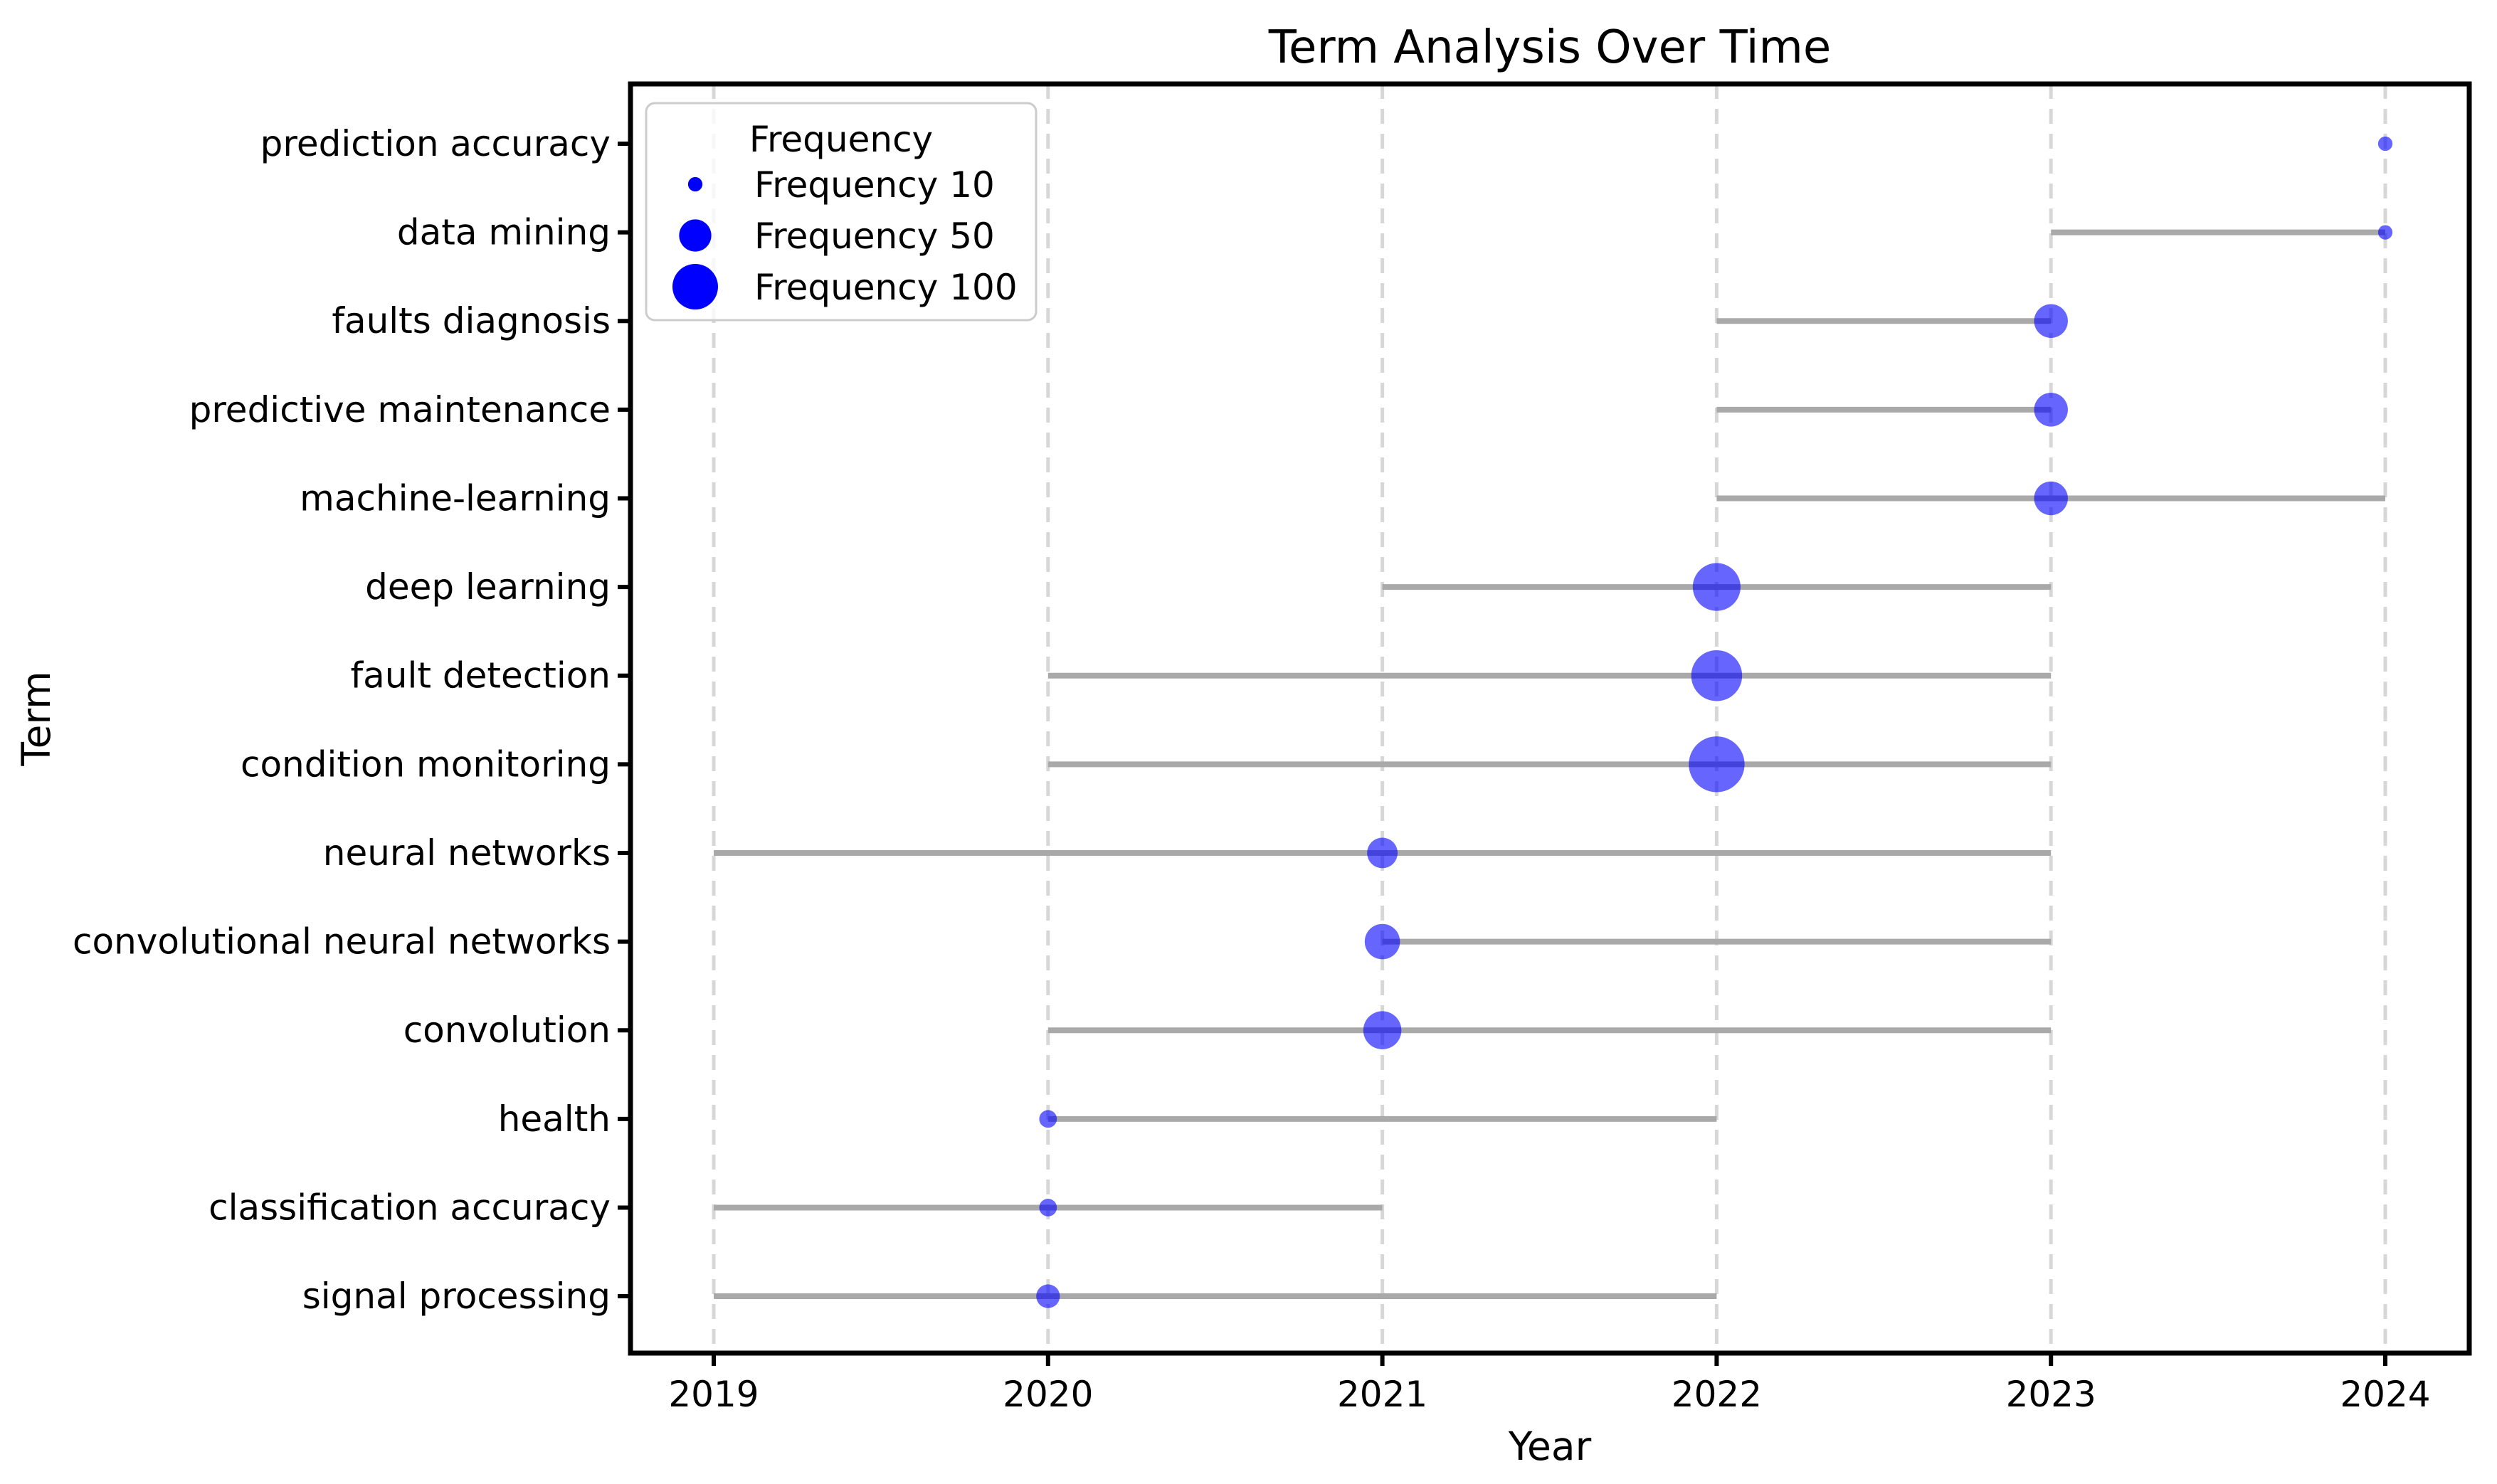 The height and width of the screenshot is (1484, 2497). What do you see at coordinates (436, 143) in the screenshot?
I see `y-tick-label-term: prediction accuracy` at bounding box center [436, 143].